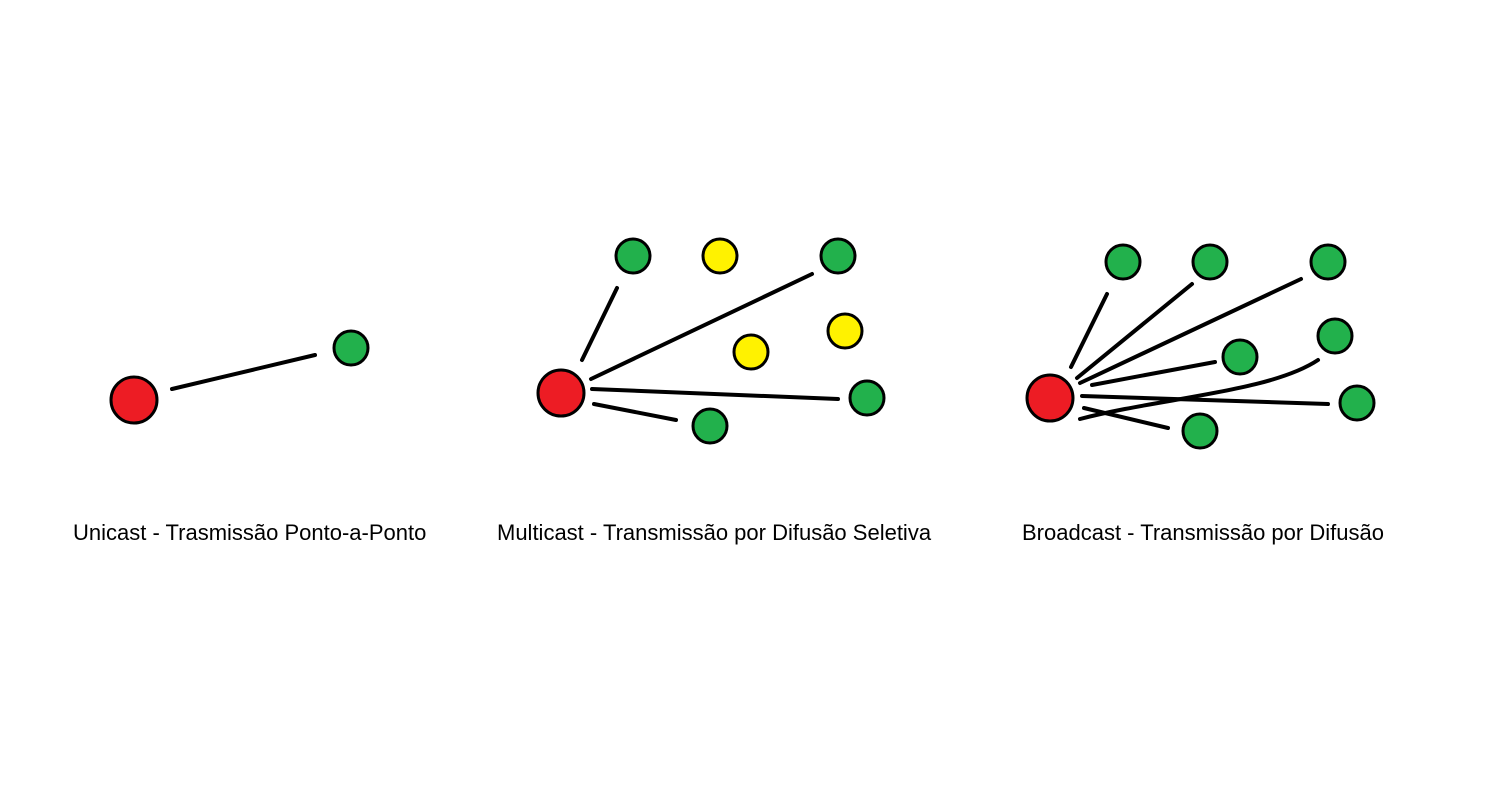 Image resolution: width=1500 pixels, height=812 pixels. I want to click on multicast-panel, so click(711, 341).